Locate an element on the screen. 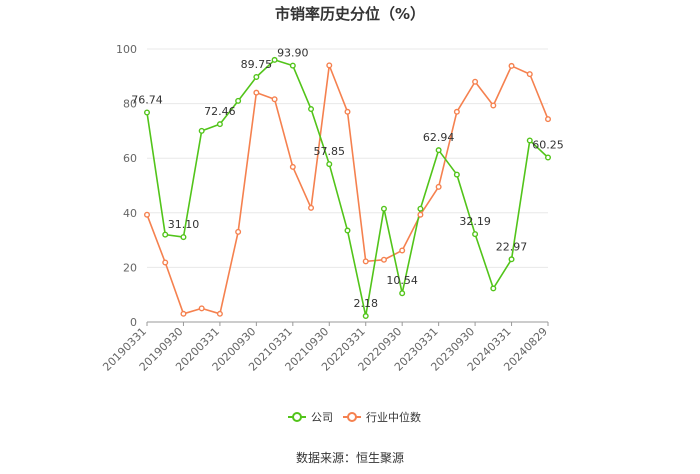  data-label: 57.85 is located at coordinates (330, 151).